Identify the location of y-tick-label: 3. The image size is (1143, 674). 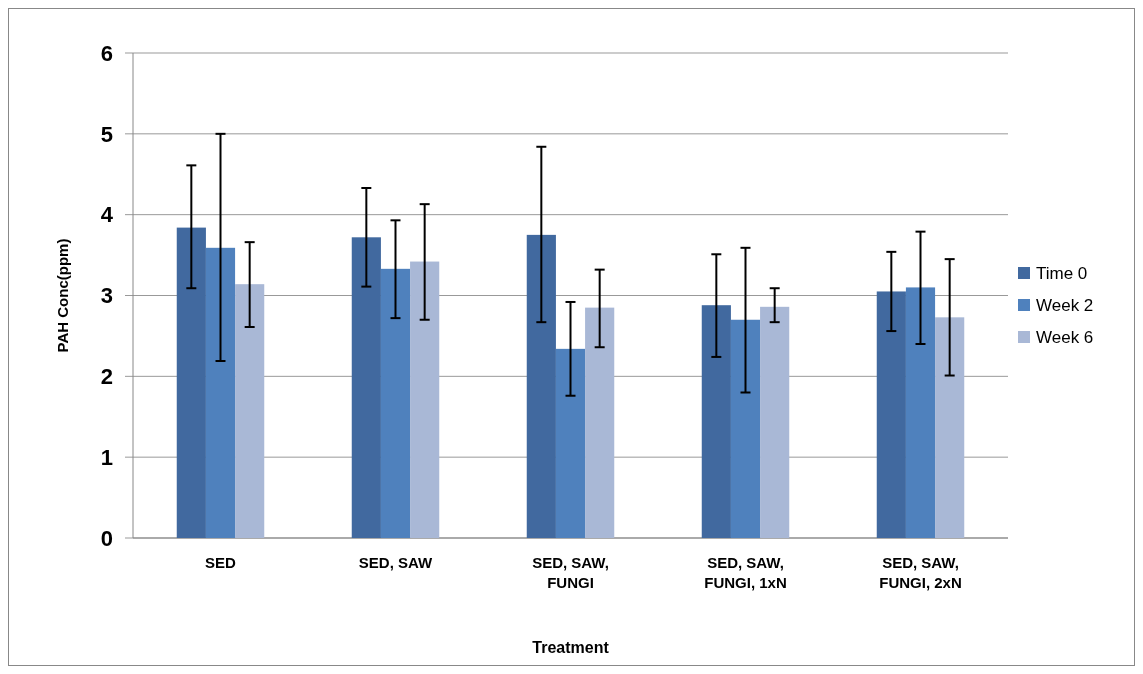
(106, 296).